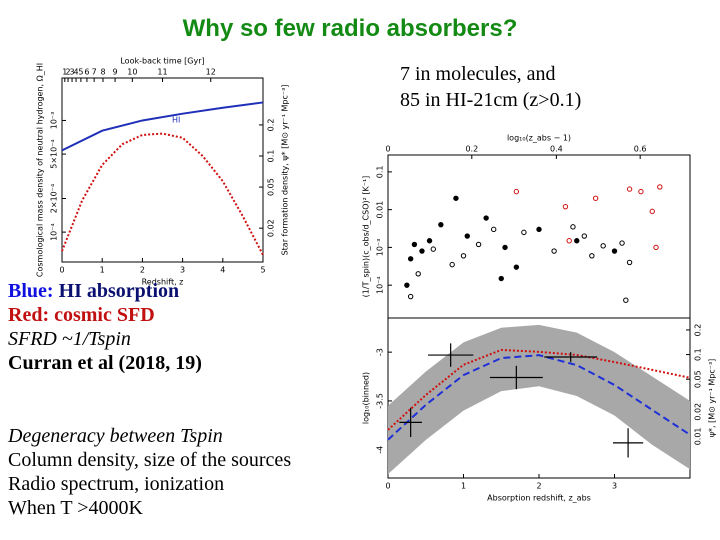 This screenshot has height=540, width=720. Describe the element at coordinates (211, 72) in the screenshot. I see `top-tick-label: 12` at that location.